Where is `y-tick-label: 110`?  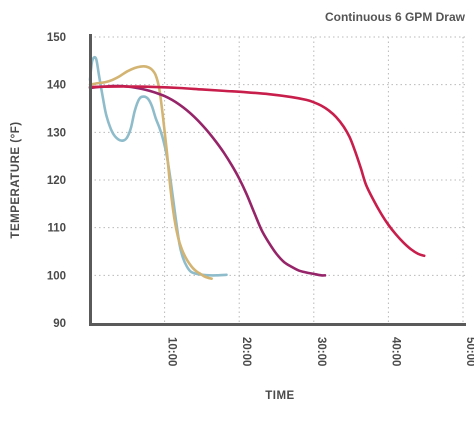 y-tick-label: 110 is located at coordinates (56, 229).